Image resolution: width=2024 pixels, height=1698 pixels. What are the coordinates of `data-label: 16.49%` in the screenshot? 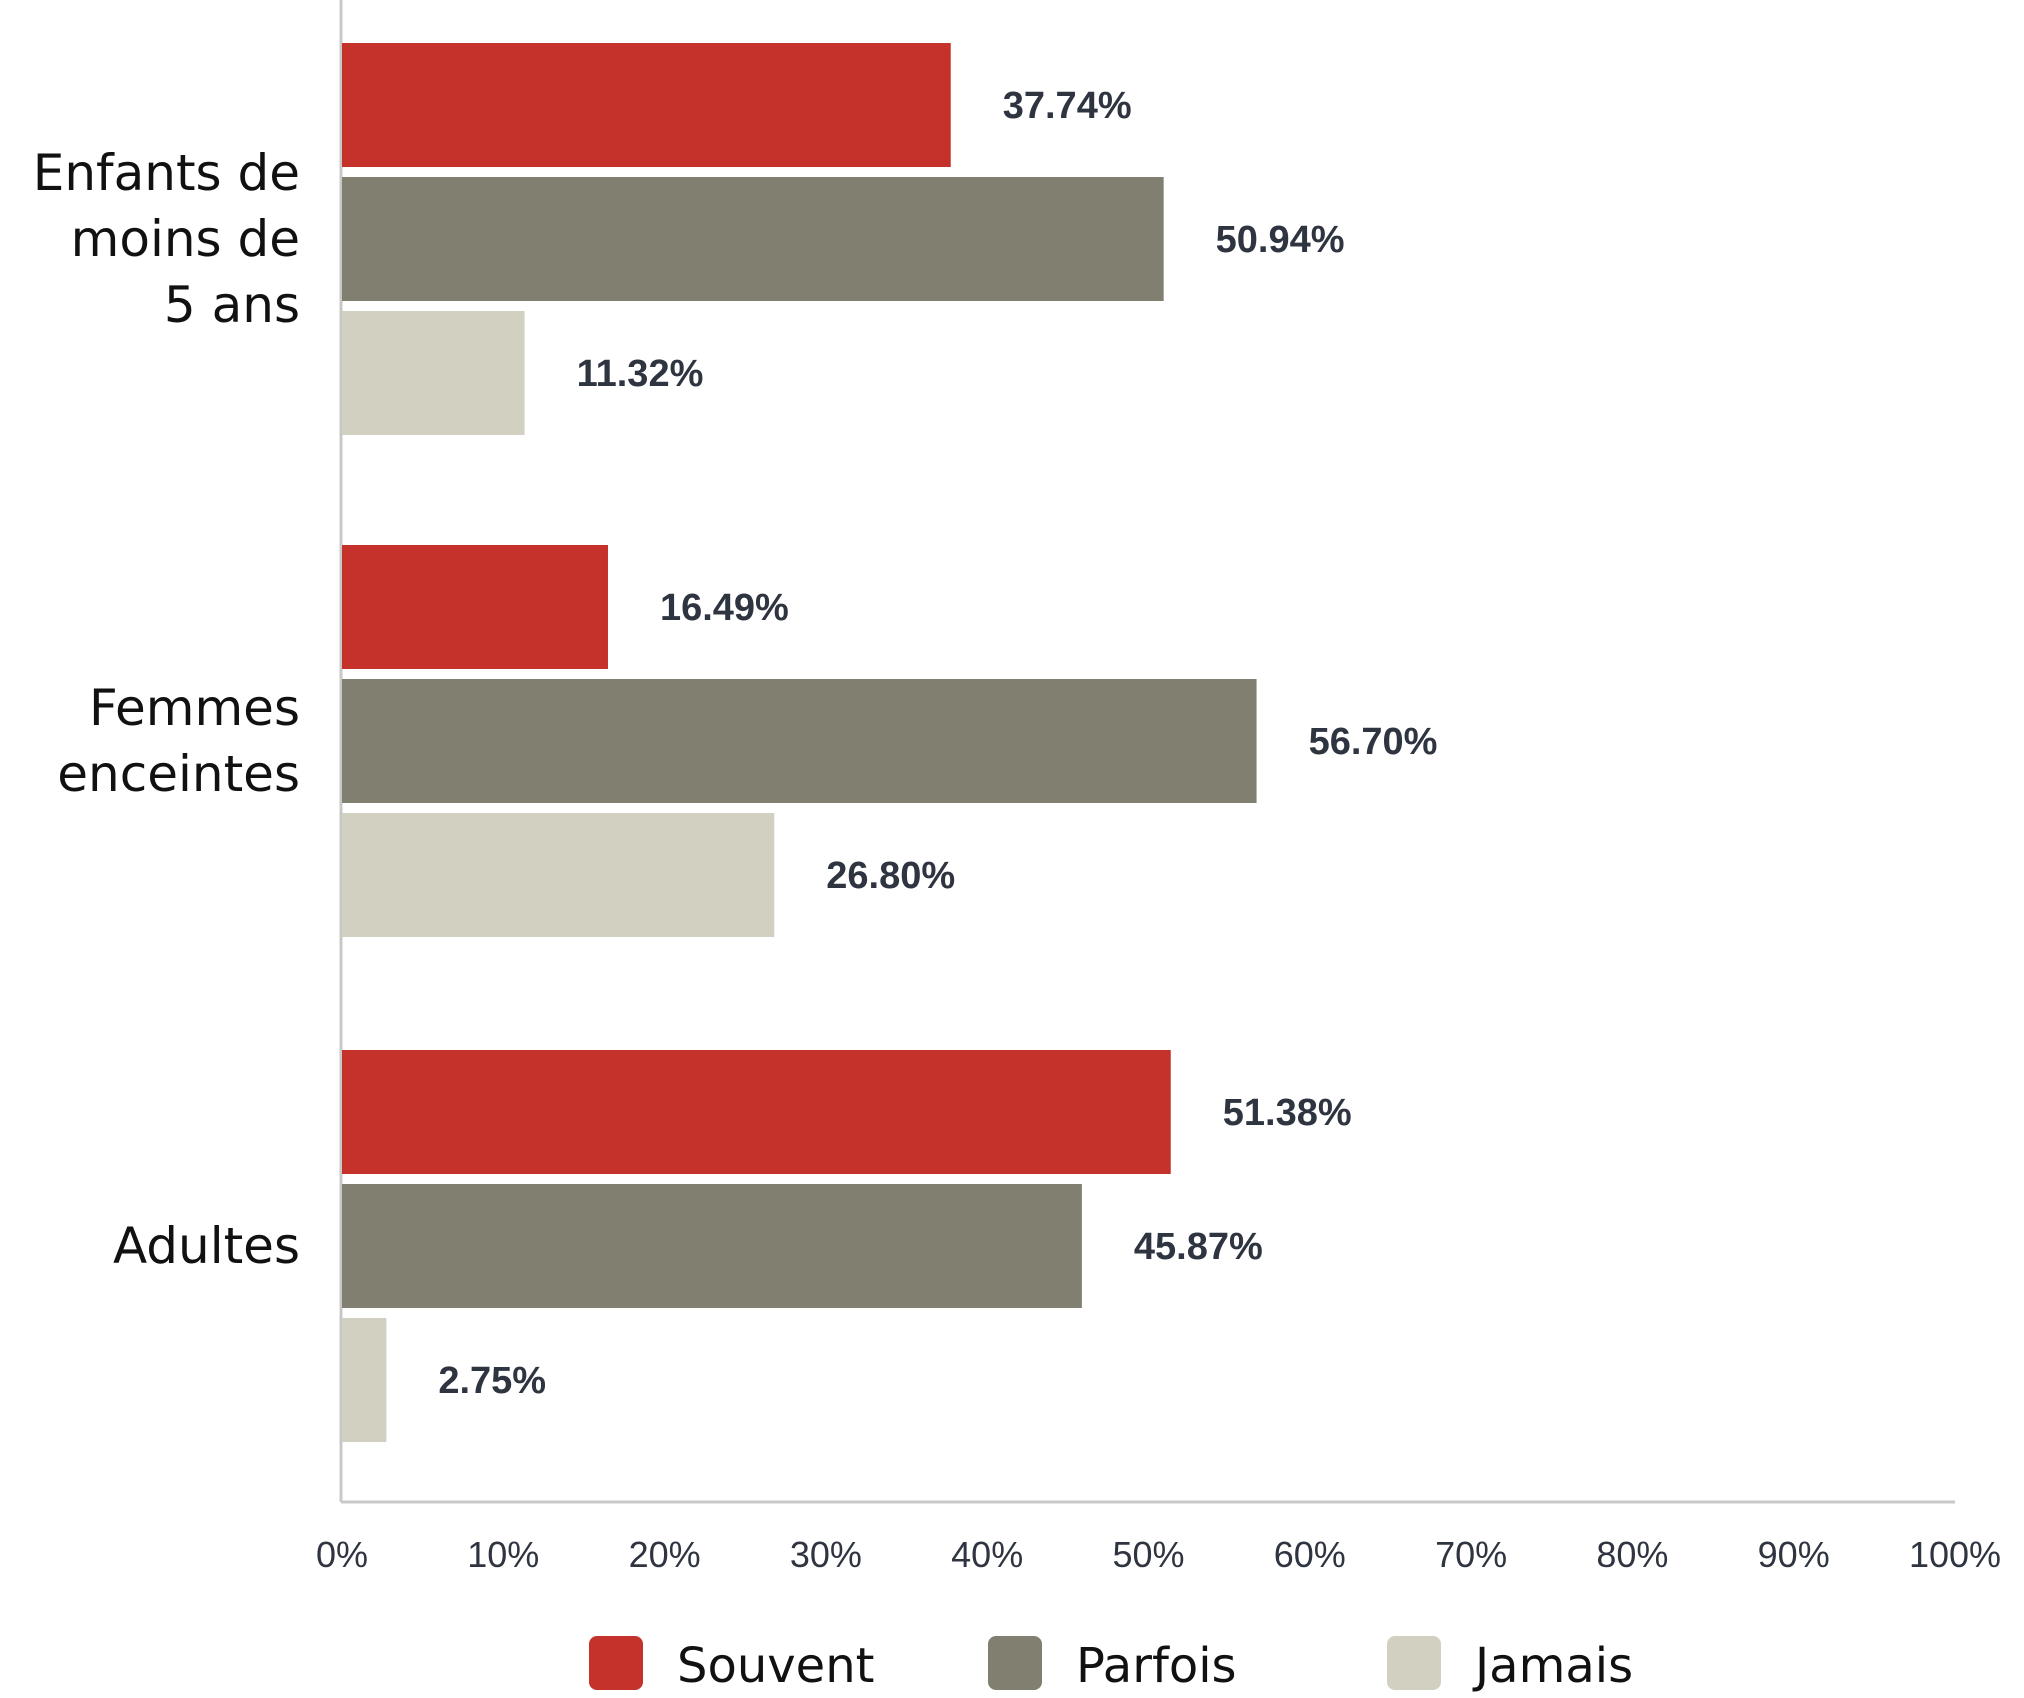 It's located at (724, 608).